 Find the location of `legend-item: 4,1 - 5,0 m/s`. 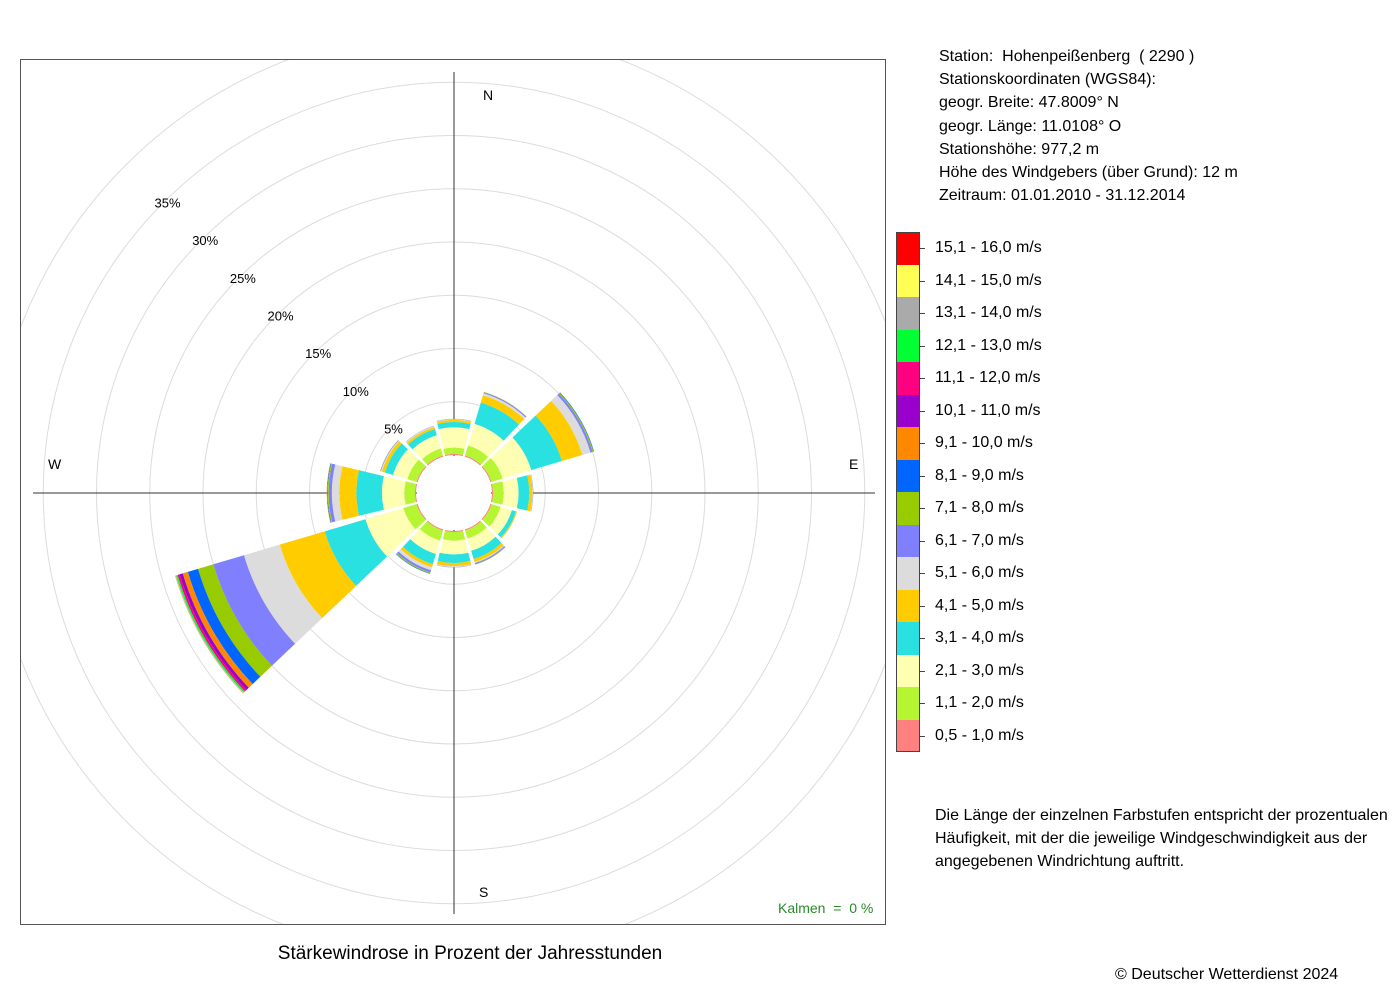

legend-item: 4,1 - 5,0 m/s is located at coordinates (1096, 605).